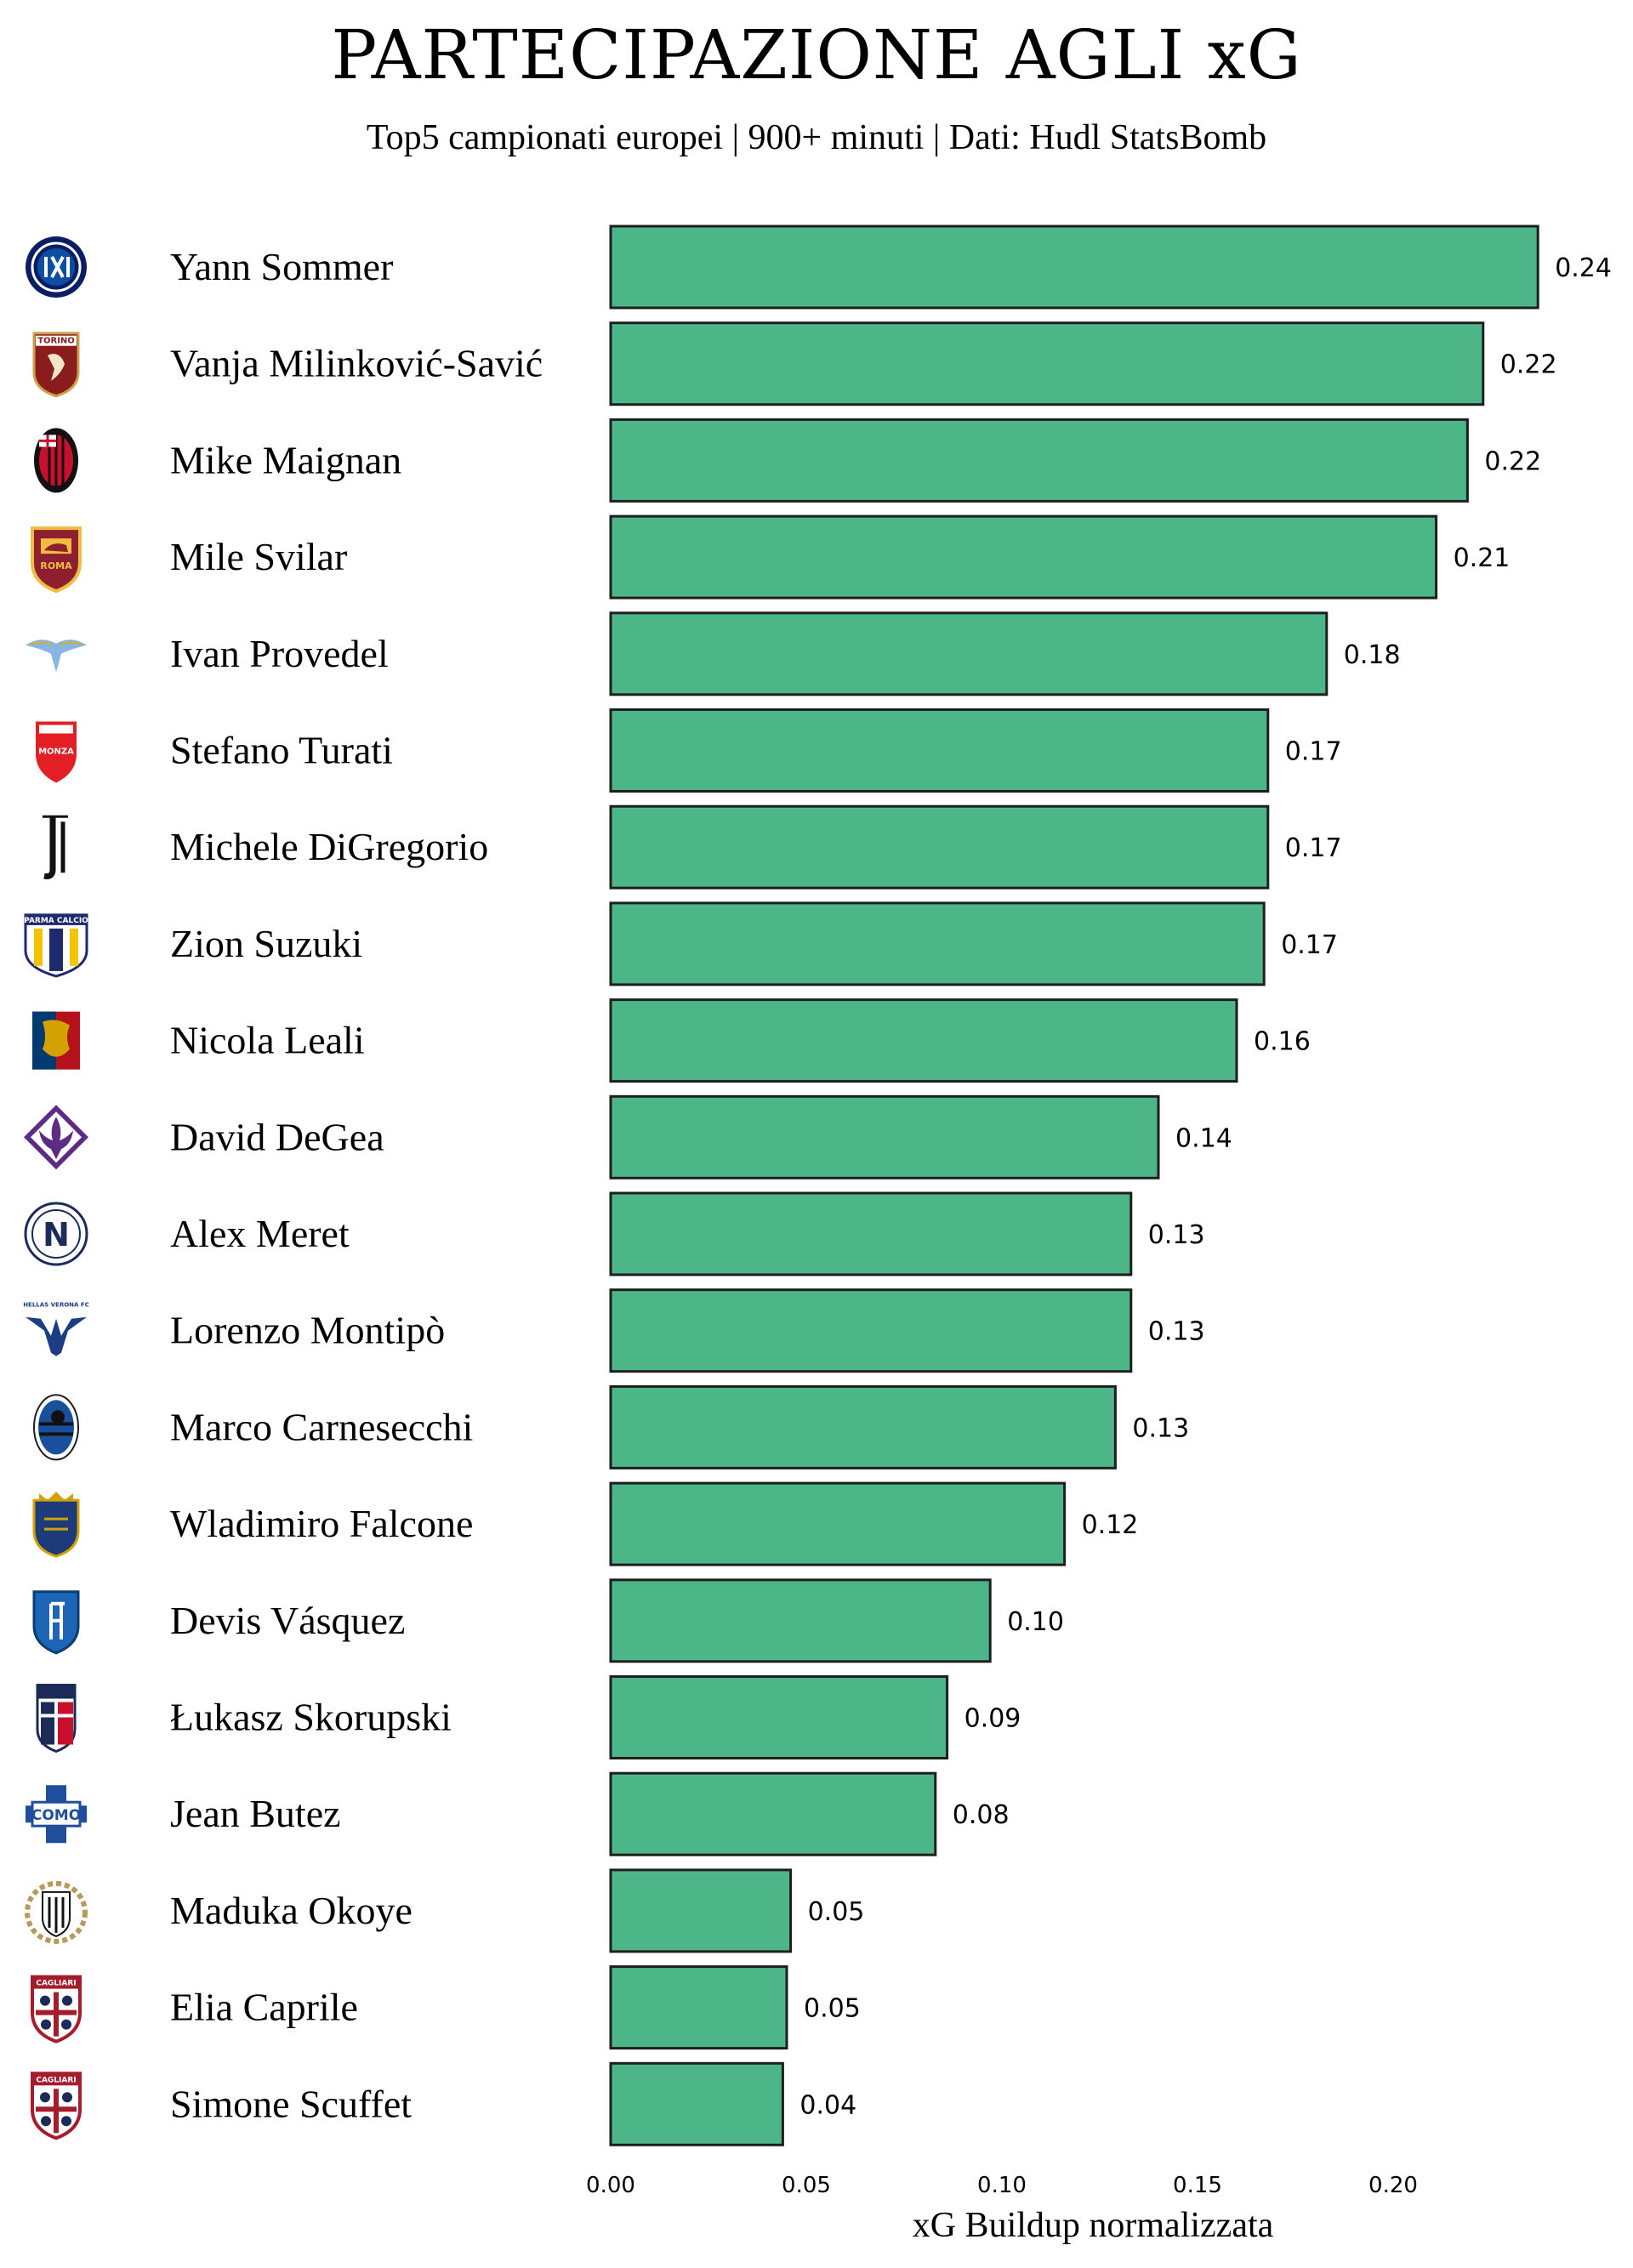 The image size is (1633, 2268). I want to click on bar-value-label: 0.14, so click(1203, 1138).